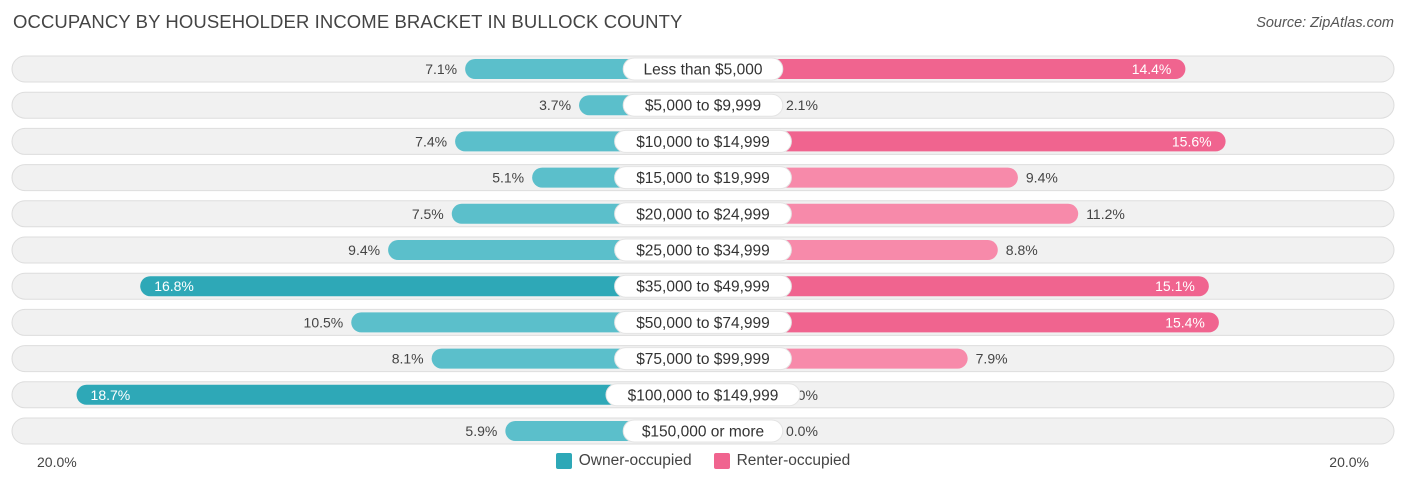  I want to click on owner-value-label: 3.7%, so click(555, 105).